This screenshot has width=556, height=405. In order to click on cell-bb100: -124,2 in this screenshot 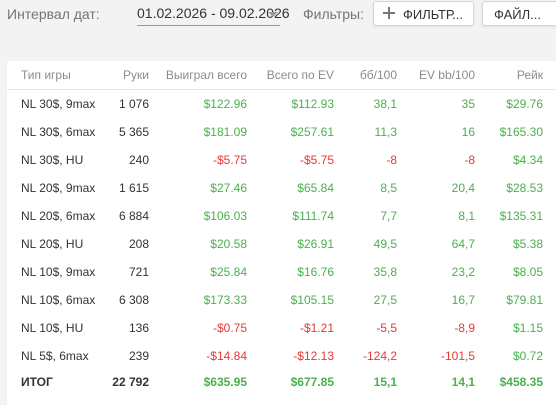, I will do `click(379, 356)`.